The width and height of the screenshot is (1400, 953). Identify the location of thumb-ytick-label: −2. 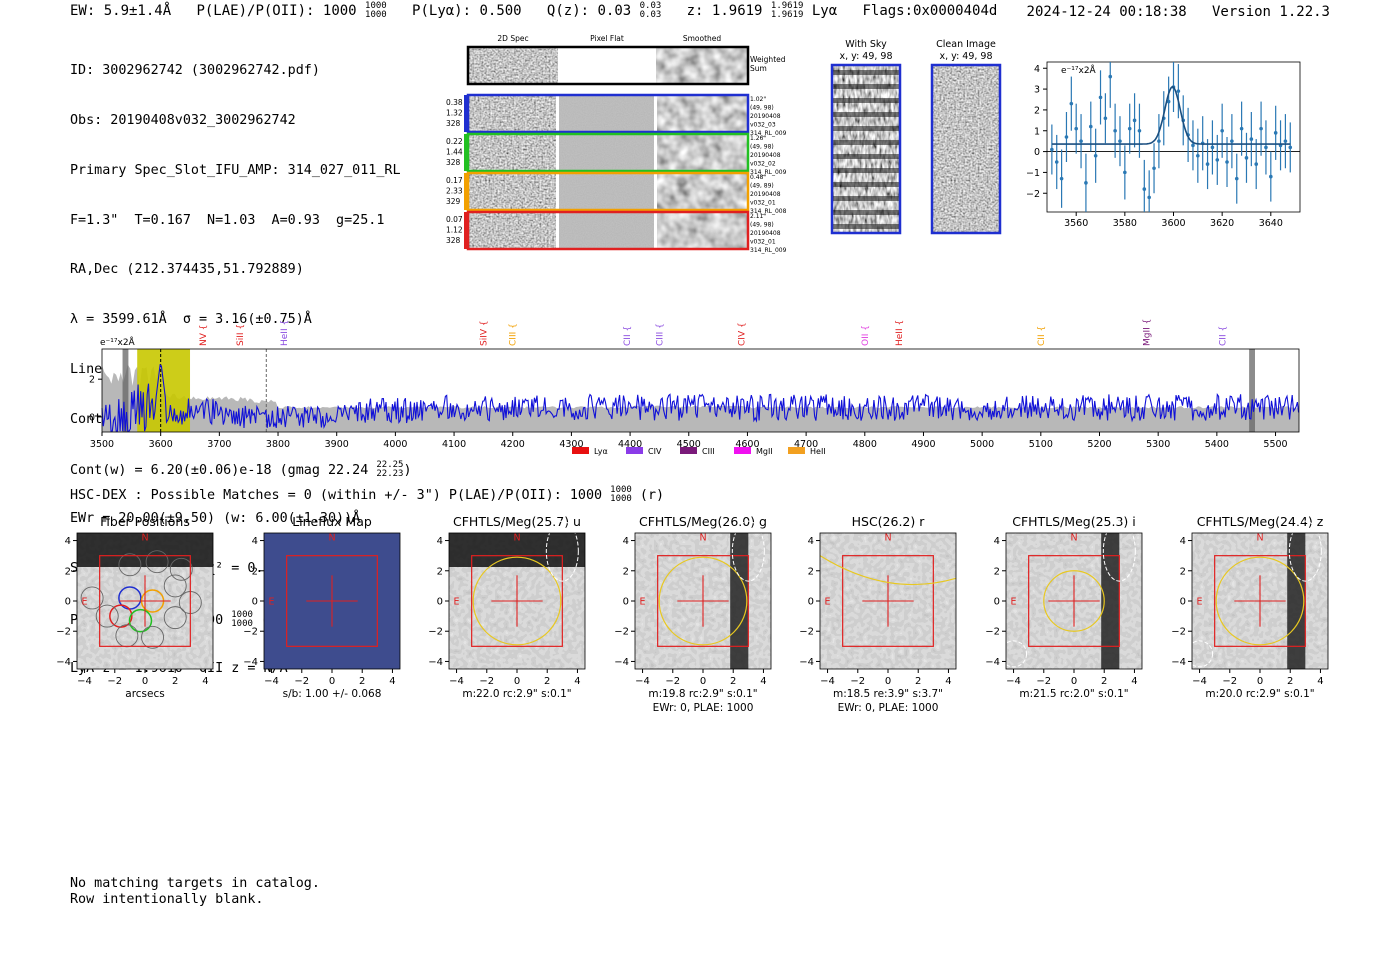
(1178, 632).